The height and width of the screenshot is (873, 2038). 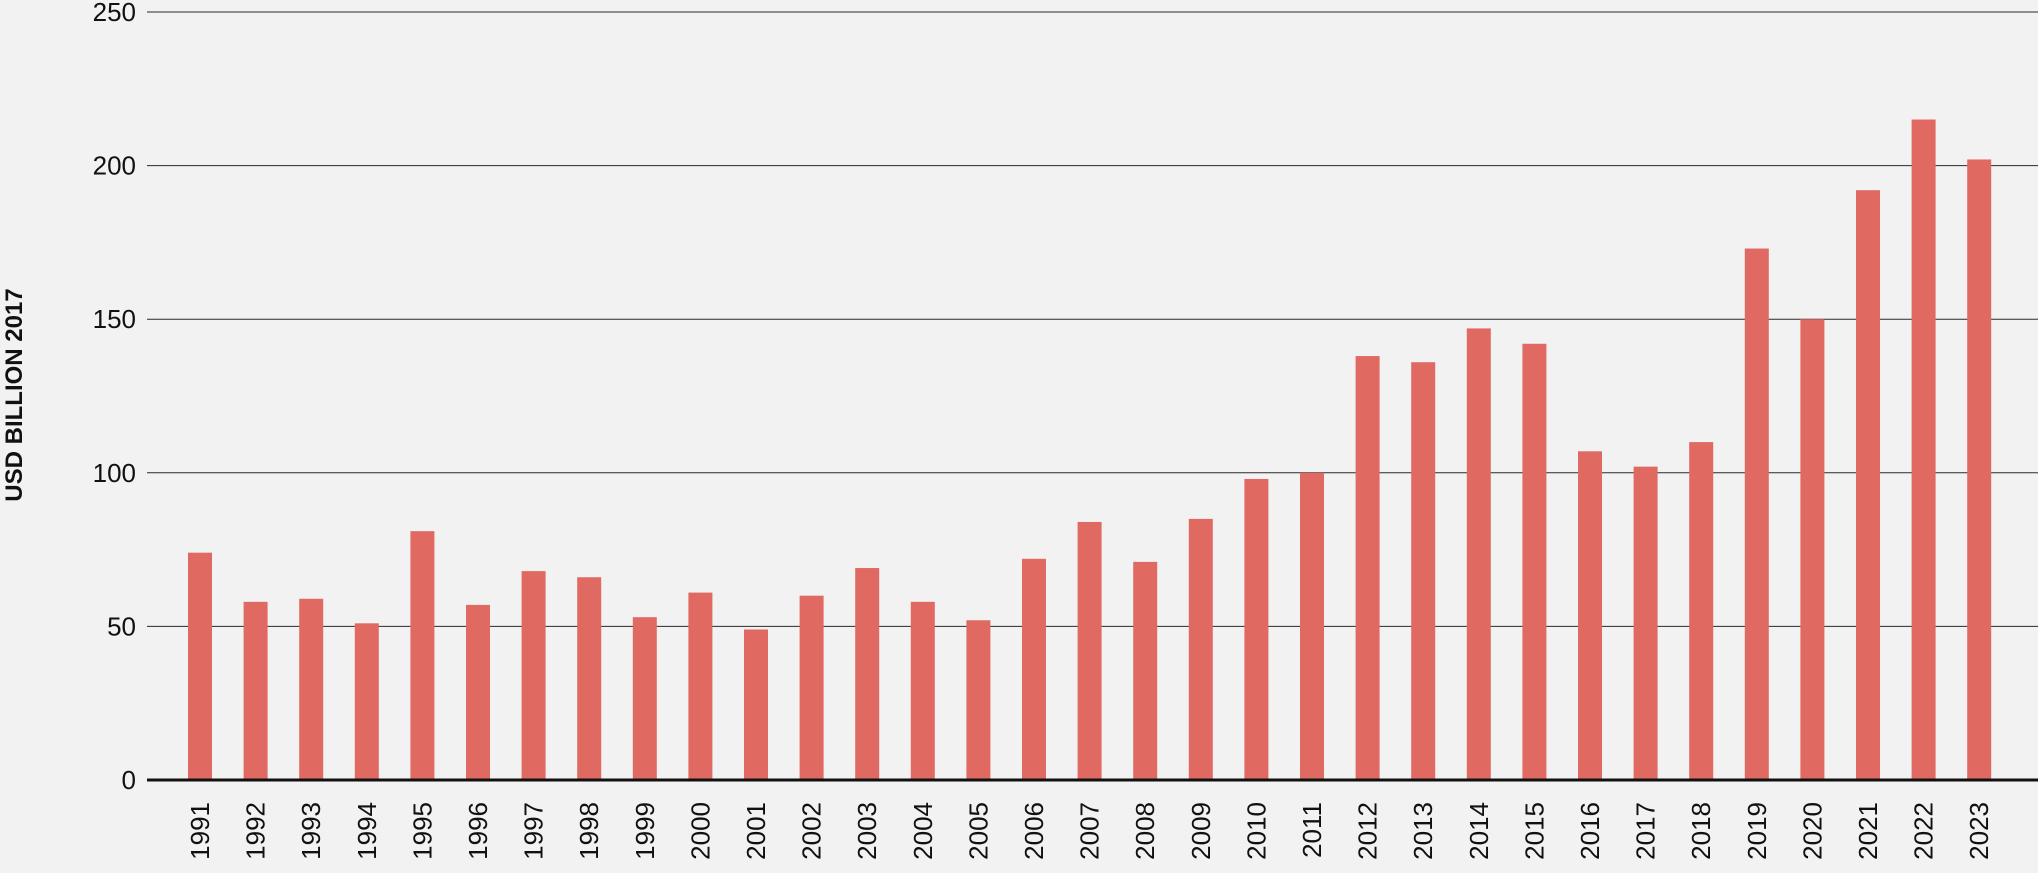 What do you see at coordinates (533, 675) in the screenshot?
I see `bar-1997` at bounding box center [533, 675].